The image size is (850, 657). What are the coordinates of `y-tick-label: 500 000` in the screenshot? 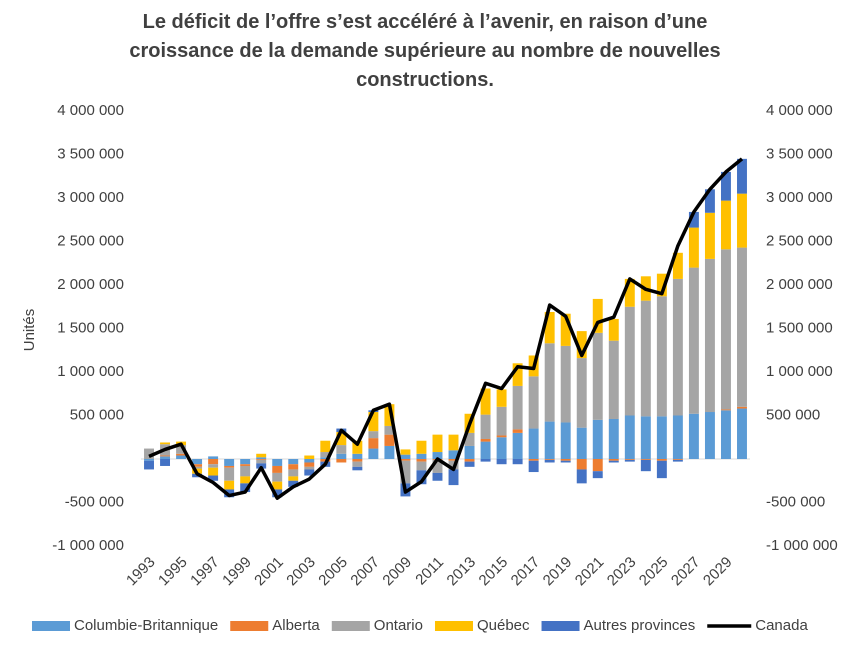 It's located at (97, 414).